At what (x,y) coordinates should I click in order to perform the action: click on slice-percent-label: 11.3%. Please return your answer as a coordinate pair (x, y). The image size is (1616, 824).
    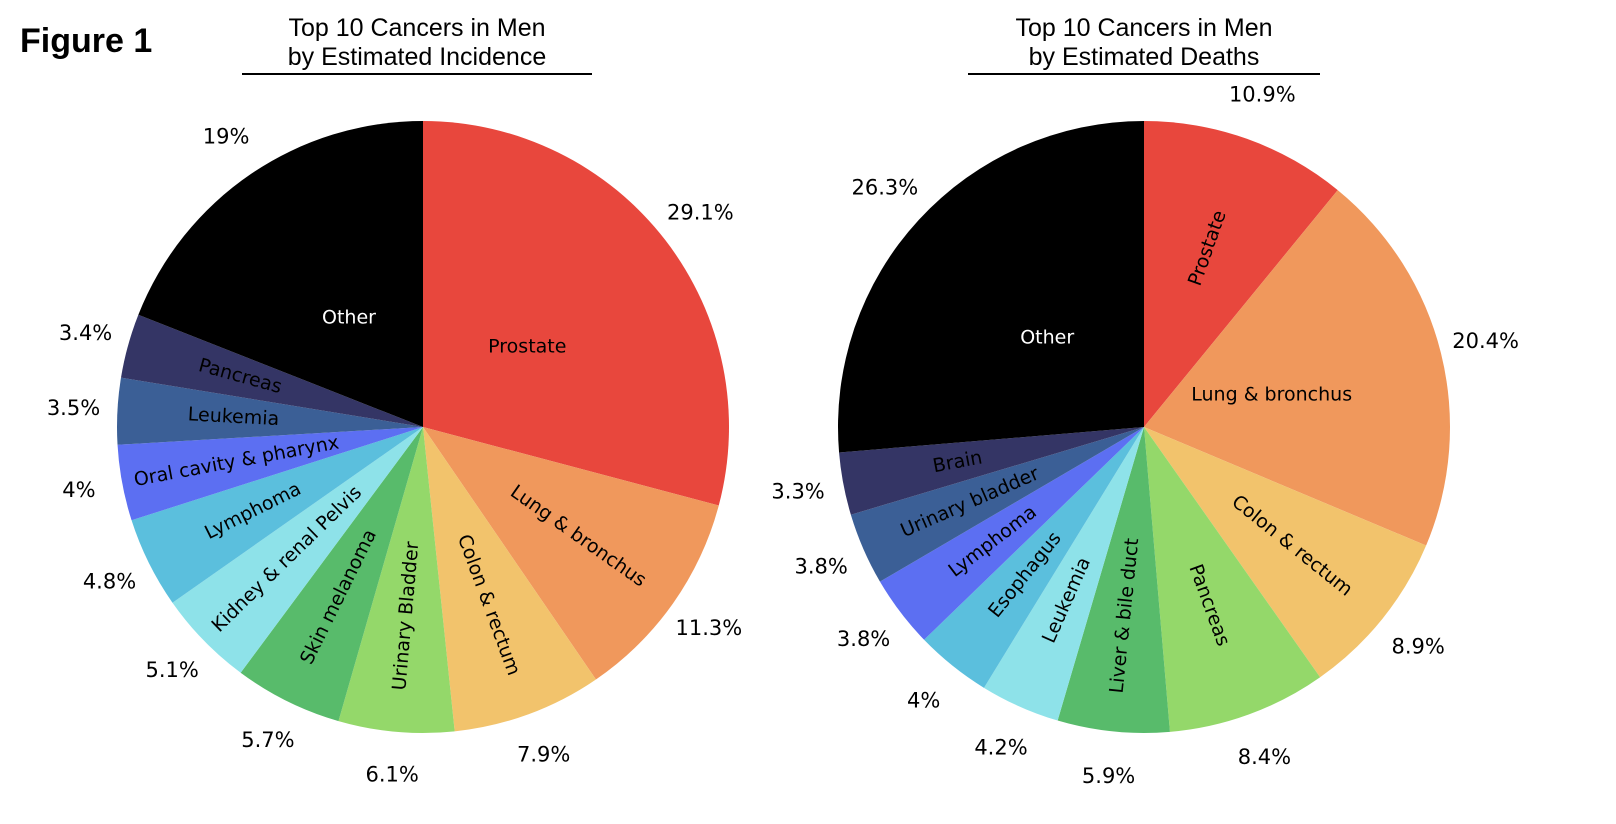
    Looking at the image, I should click on (709, 628).